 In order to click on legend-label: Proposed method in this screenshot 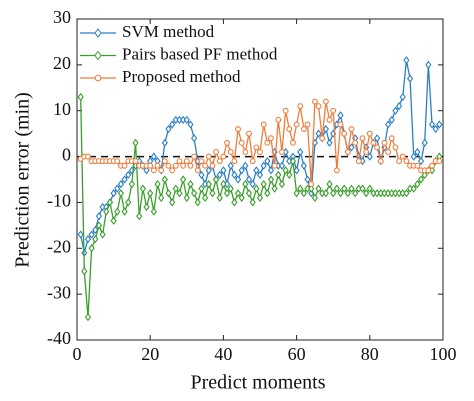, I will do `click(181, 76)`.